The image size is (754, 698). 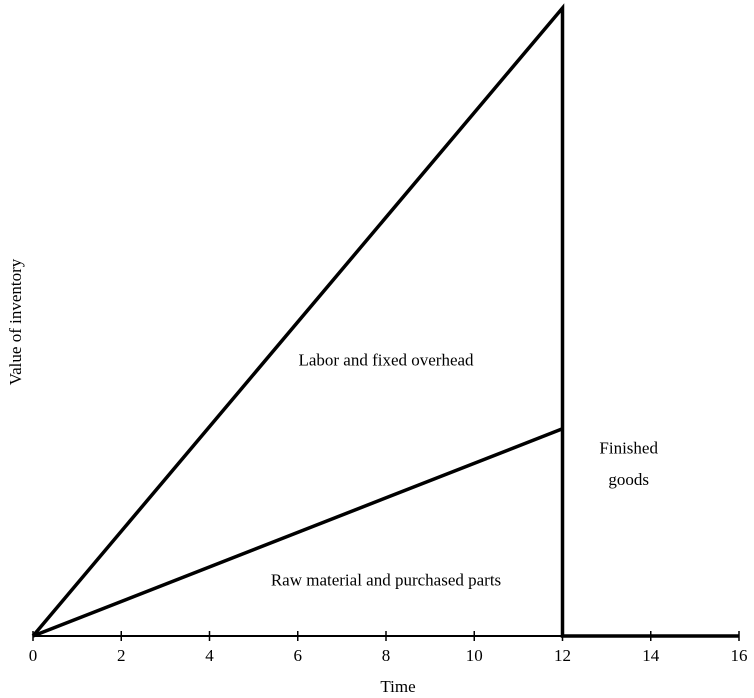 I want to click on x-tick-label: 10, so click(x=474, y=655).